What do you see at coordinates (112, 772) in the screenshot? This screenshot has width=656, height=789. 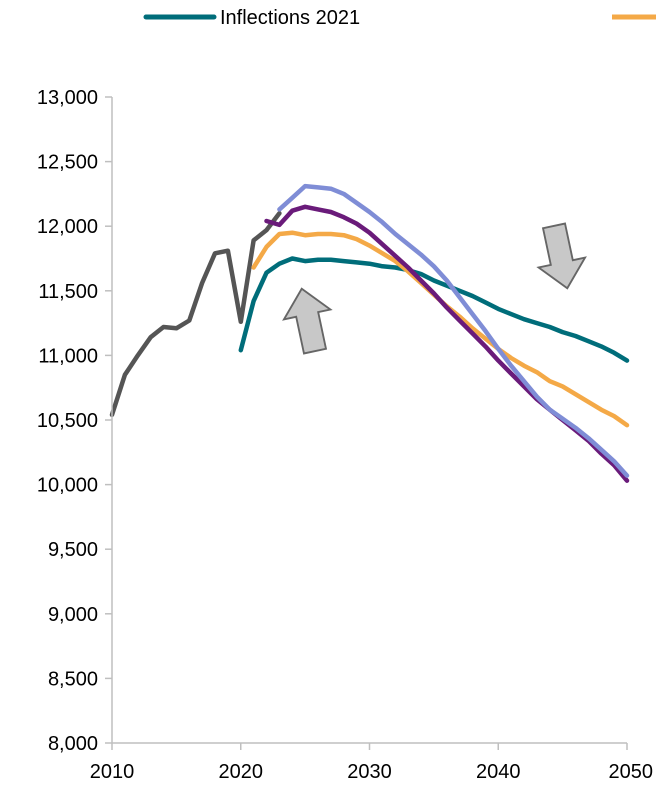 I see `x-tick-label: 2010` at bounding box center [112, 772].